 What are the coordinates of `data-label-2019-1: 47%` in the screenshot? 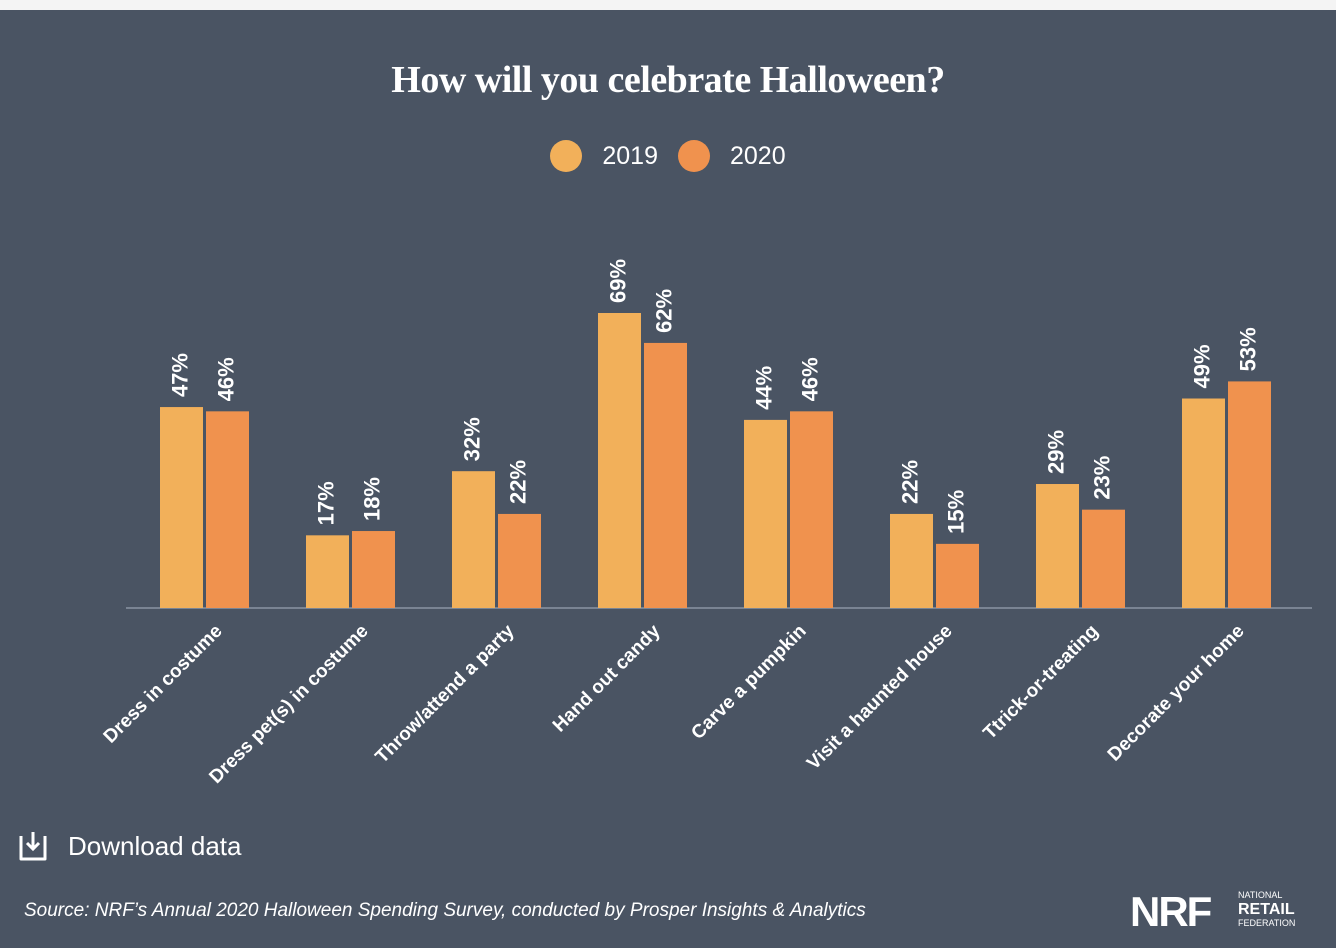 It's located at (179, 375).